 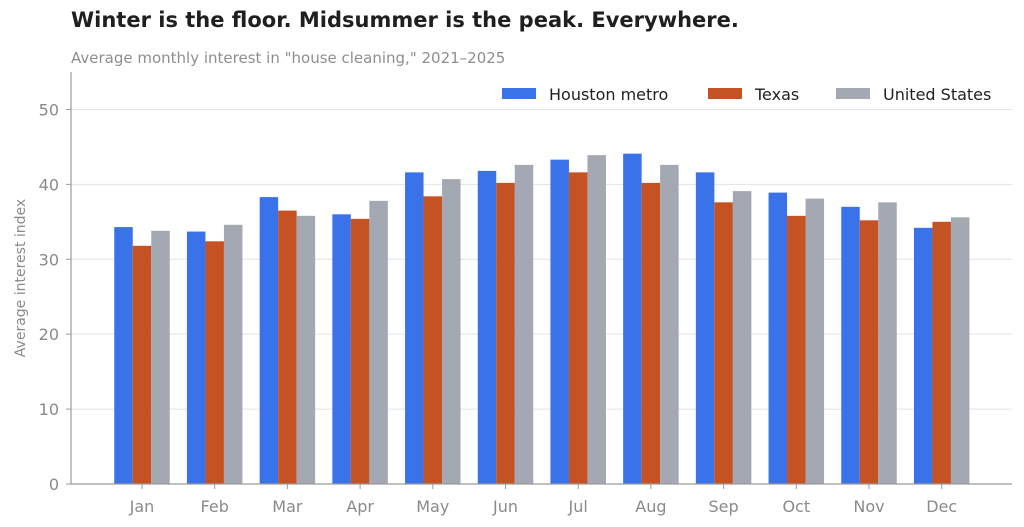 I want to click on bar-oct-united-states, so click(x=815, y=341).